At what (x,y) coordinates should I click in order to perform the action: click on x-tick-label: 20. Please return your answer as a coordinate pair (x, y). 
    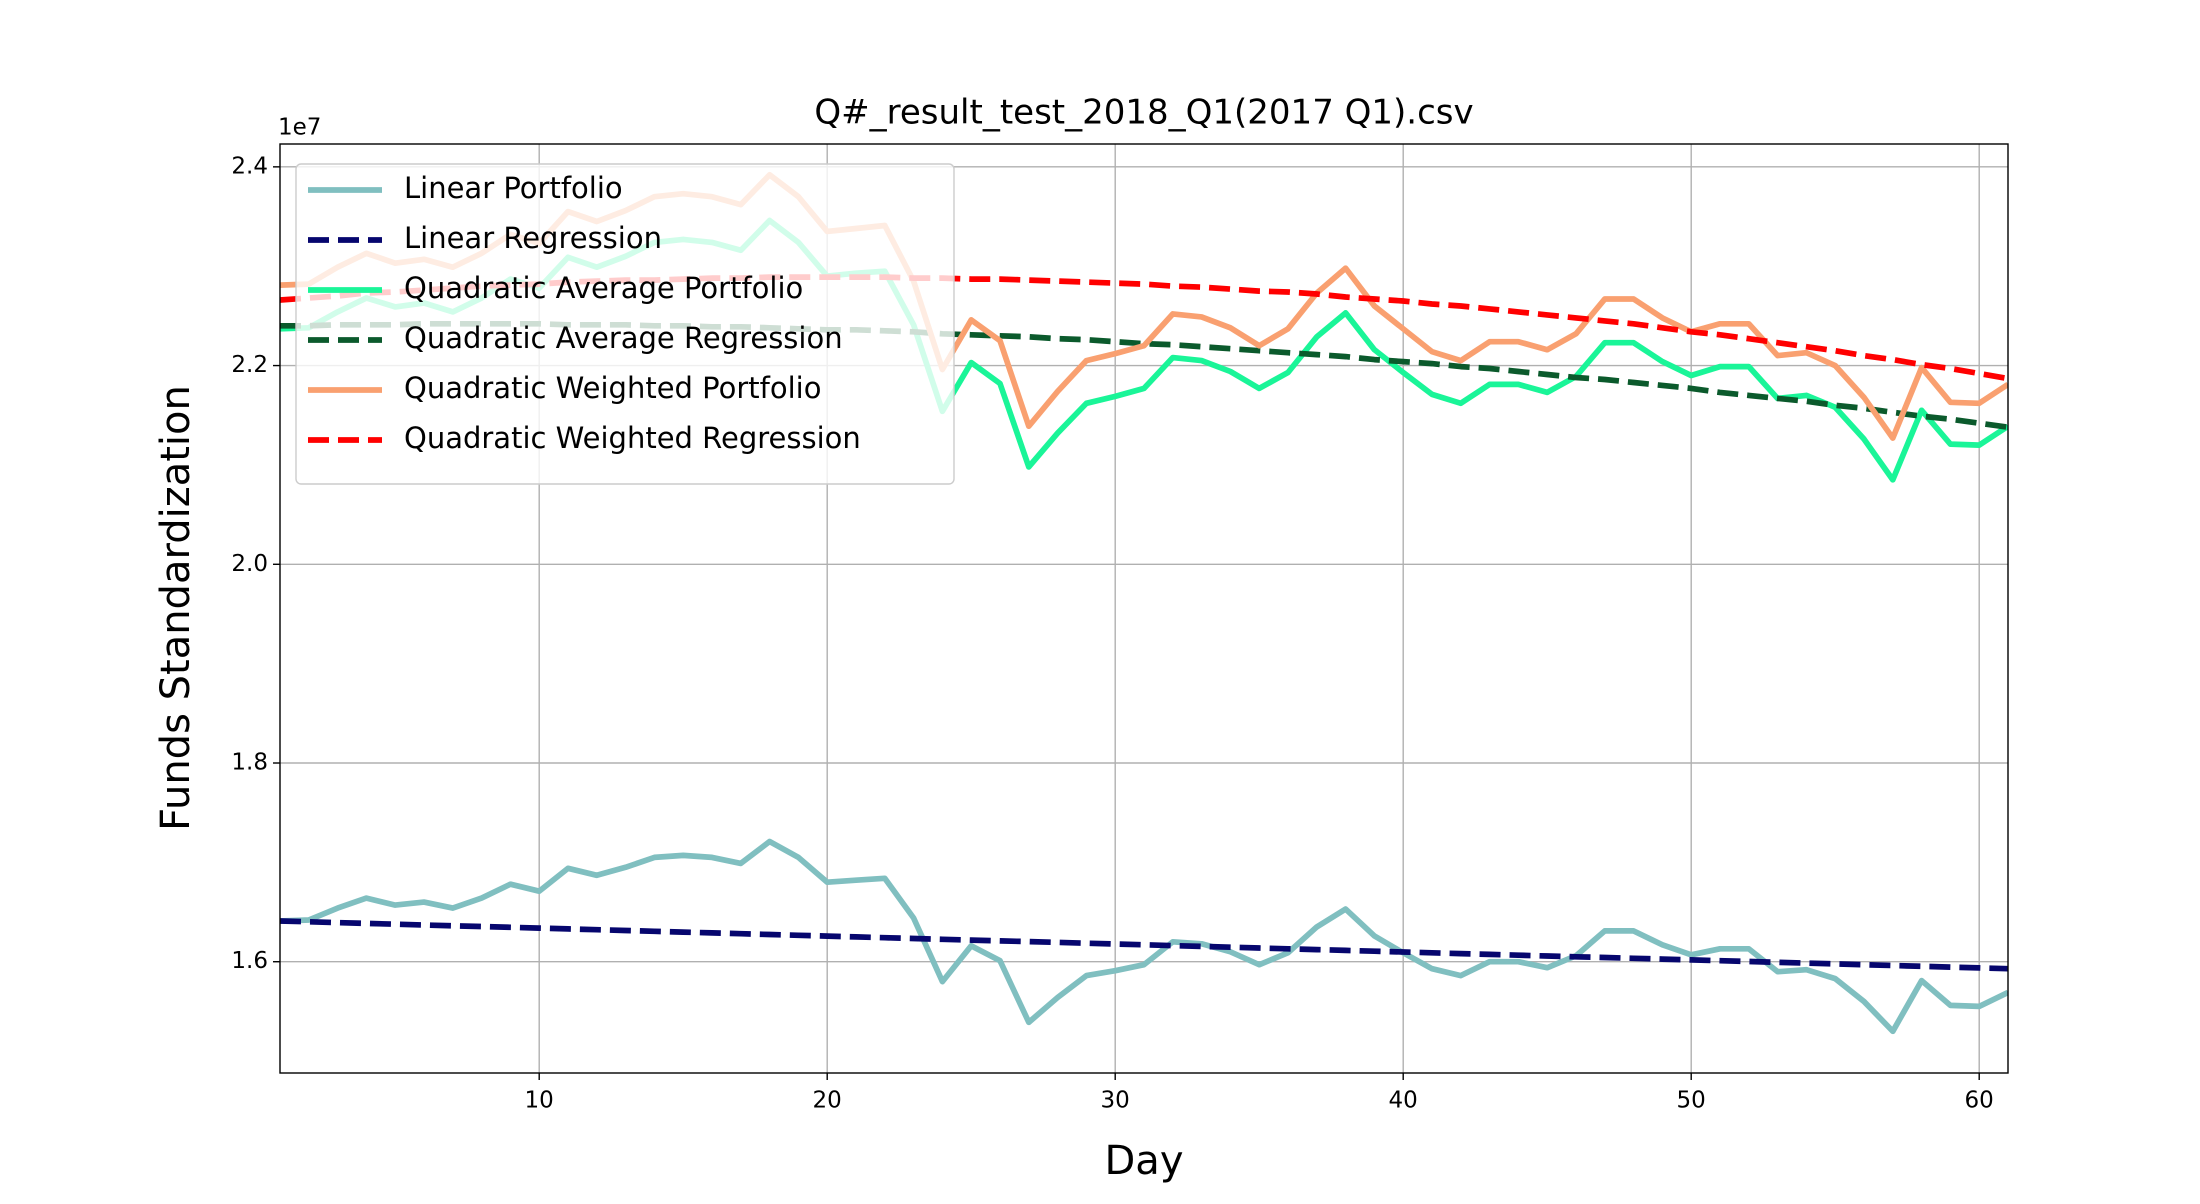
    Looking at the image, I should click on (827, 1101).